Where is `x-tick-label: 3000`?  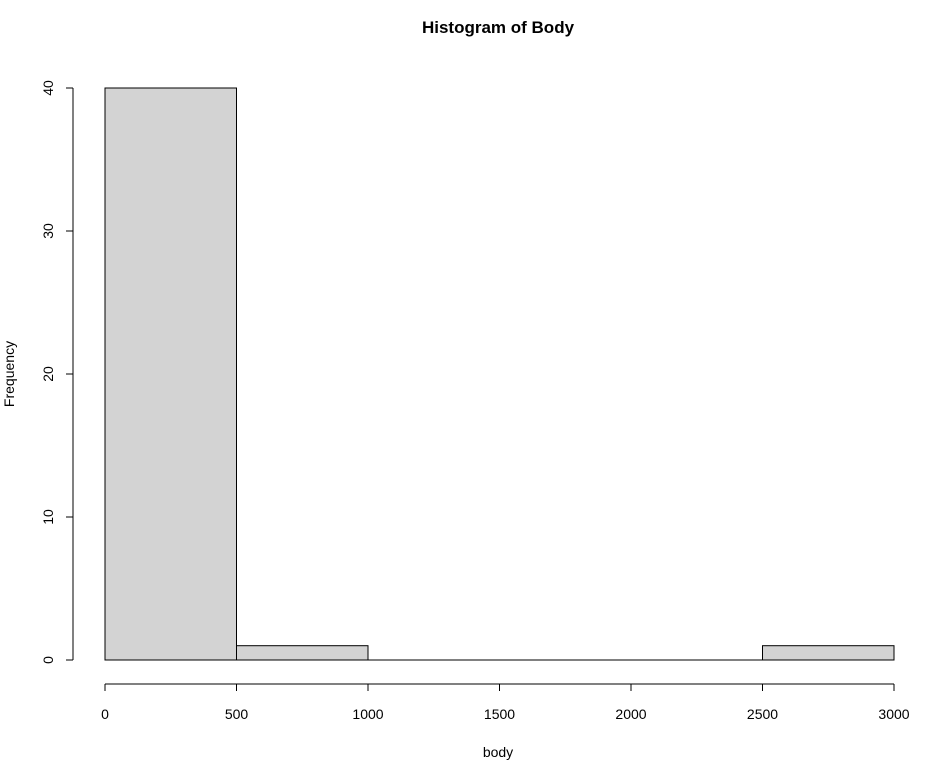
x-tick-label: 3000 is located at coordinates (893, 714).